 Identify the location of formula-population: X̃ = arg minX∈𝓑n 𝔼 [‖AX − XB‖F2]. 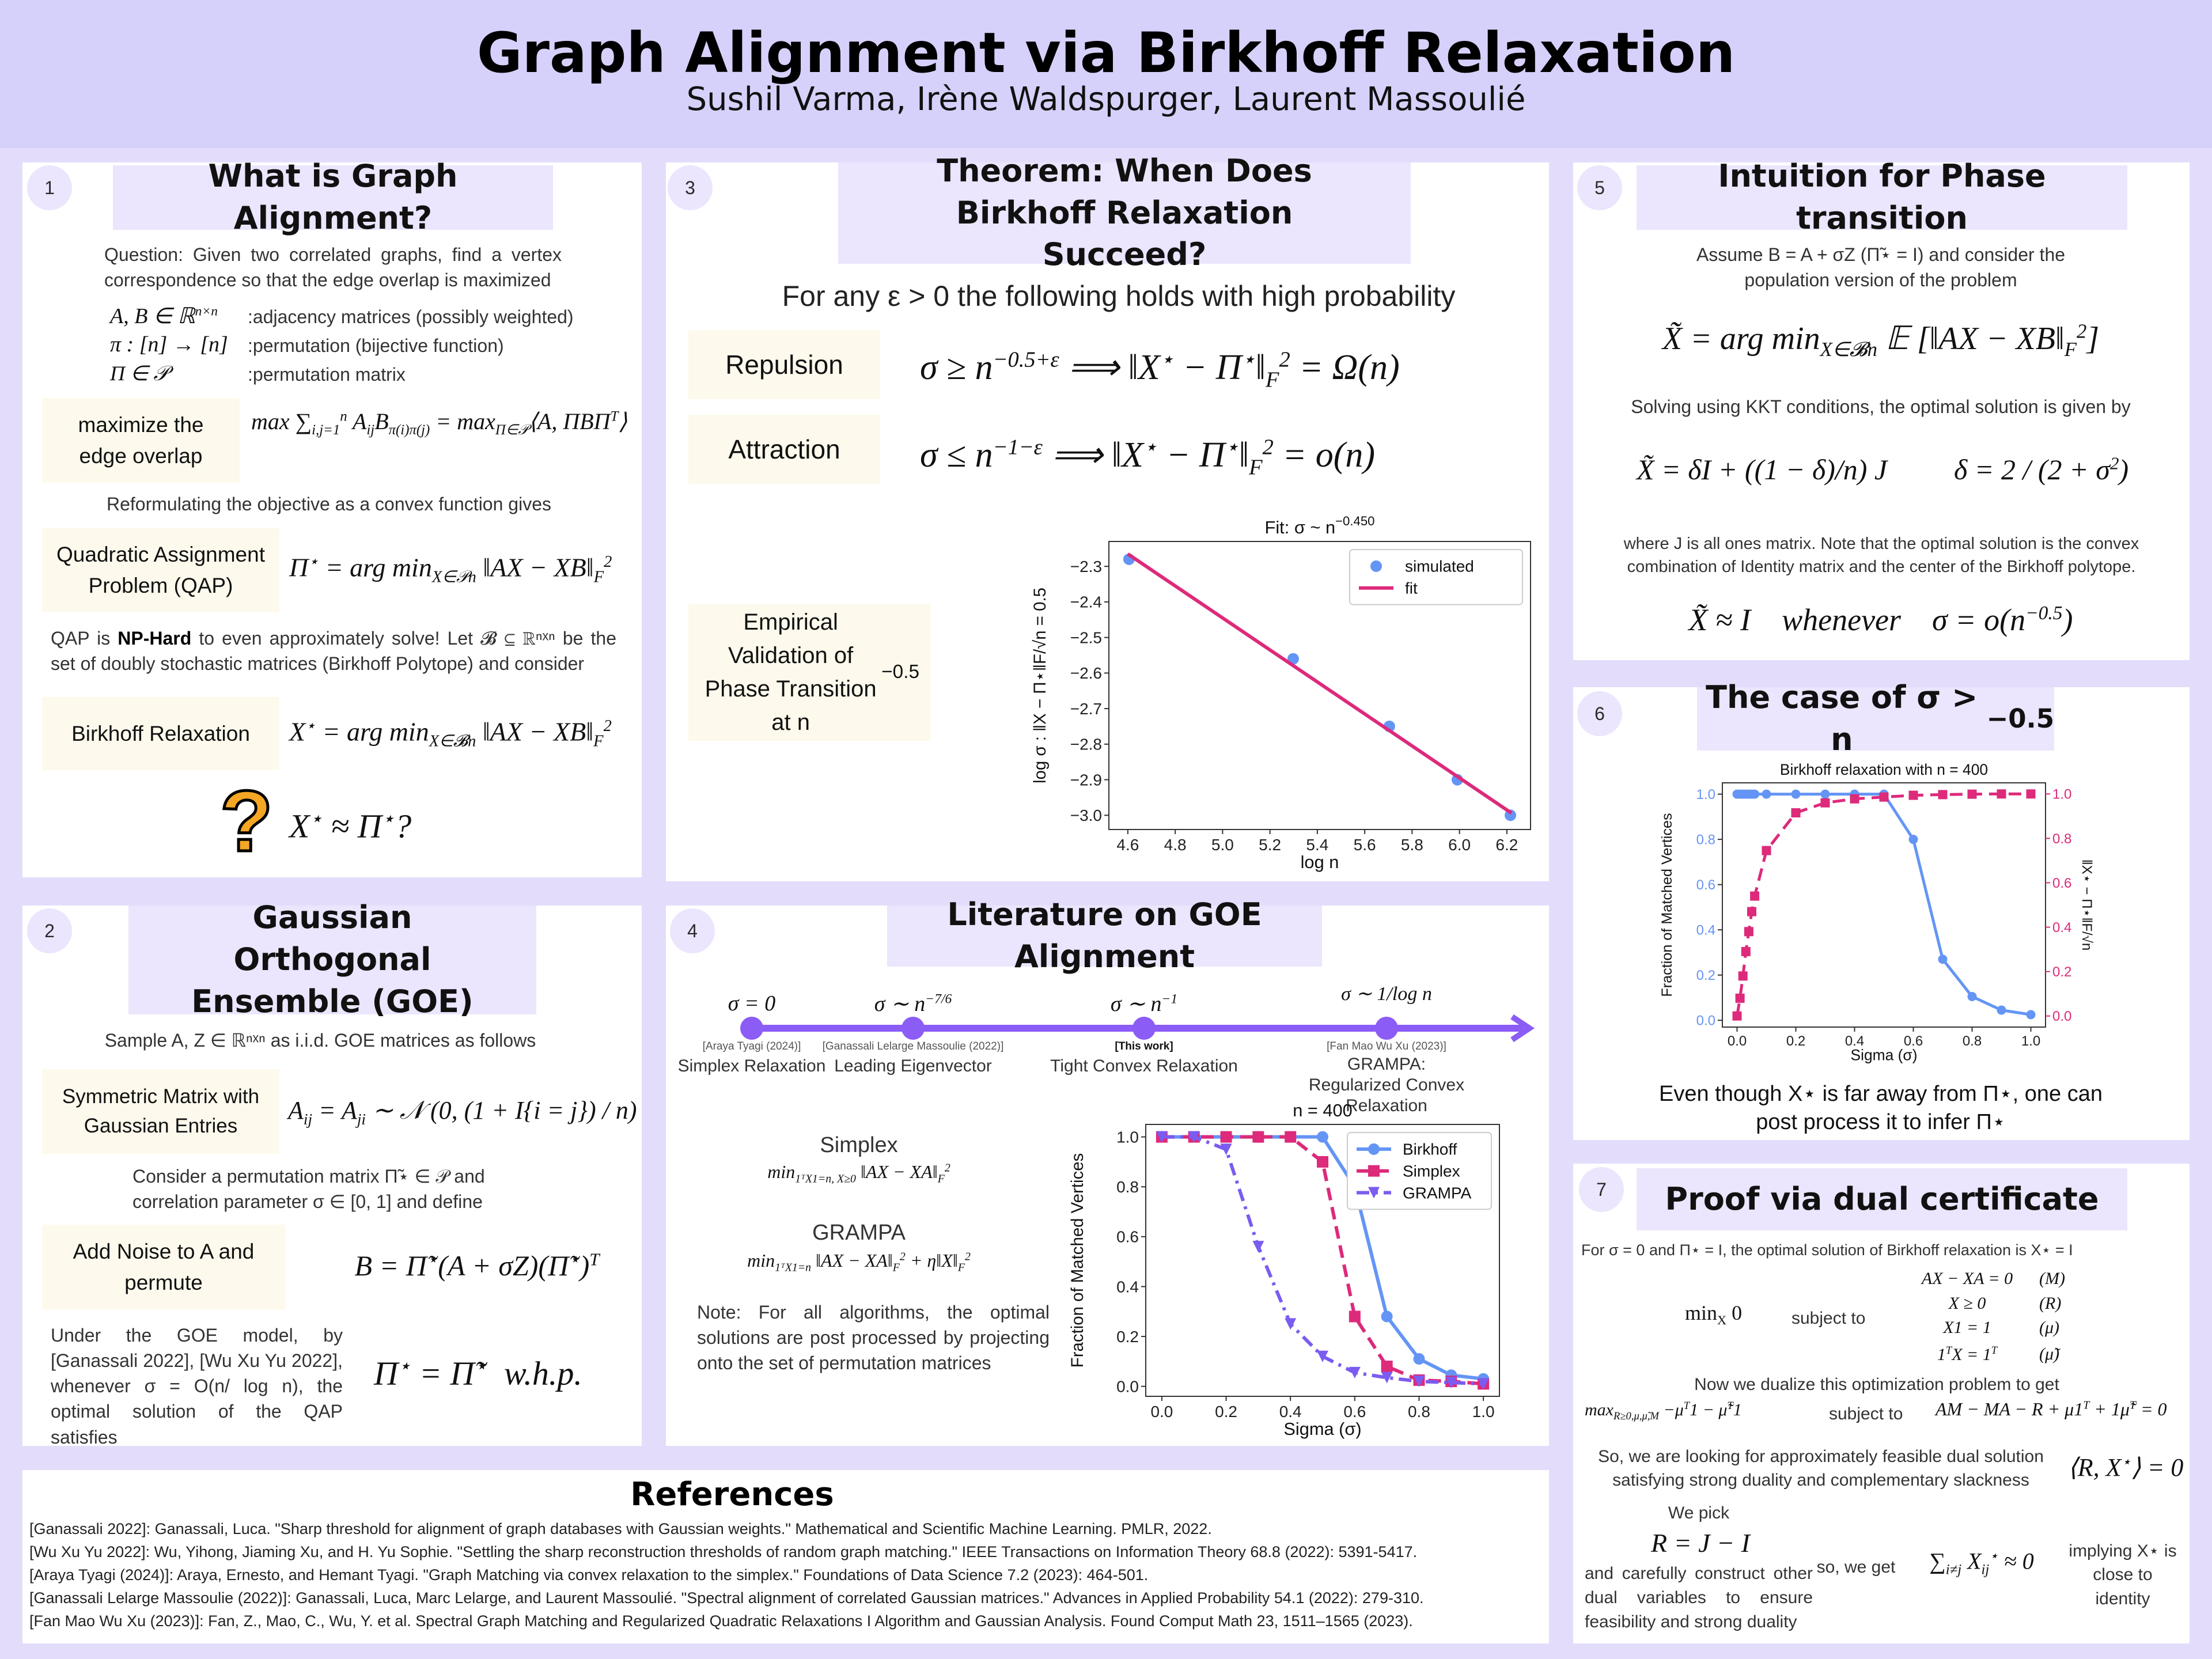
(1881, 340).